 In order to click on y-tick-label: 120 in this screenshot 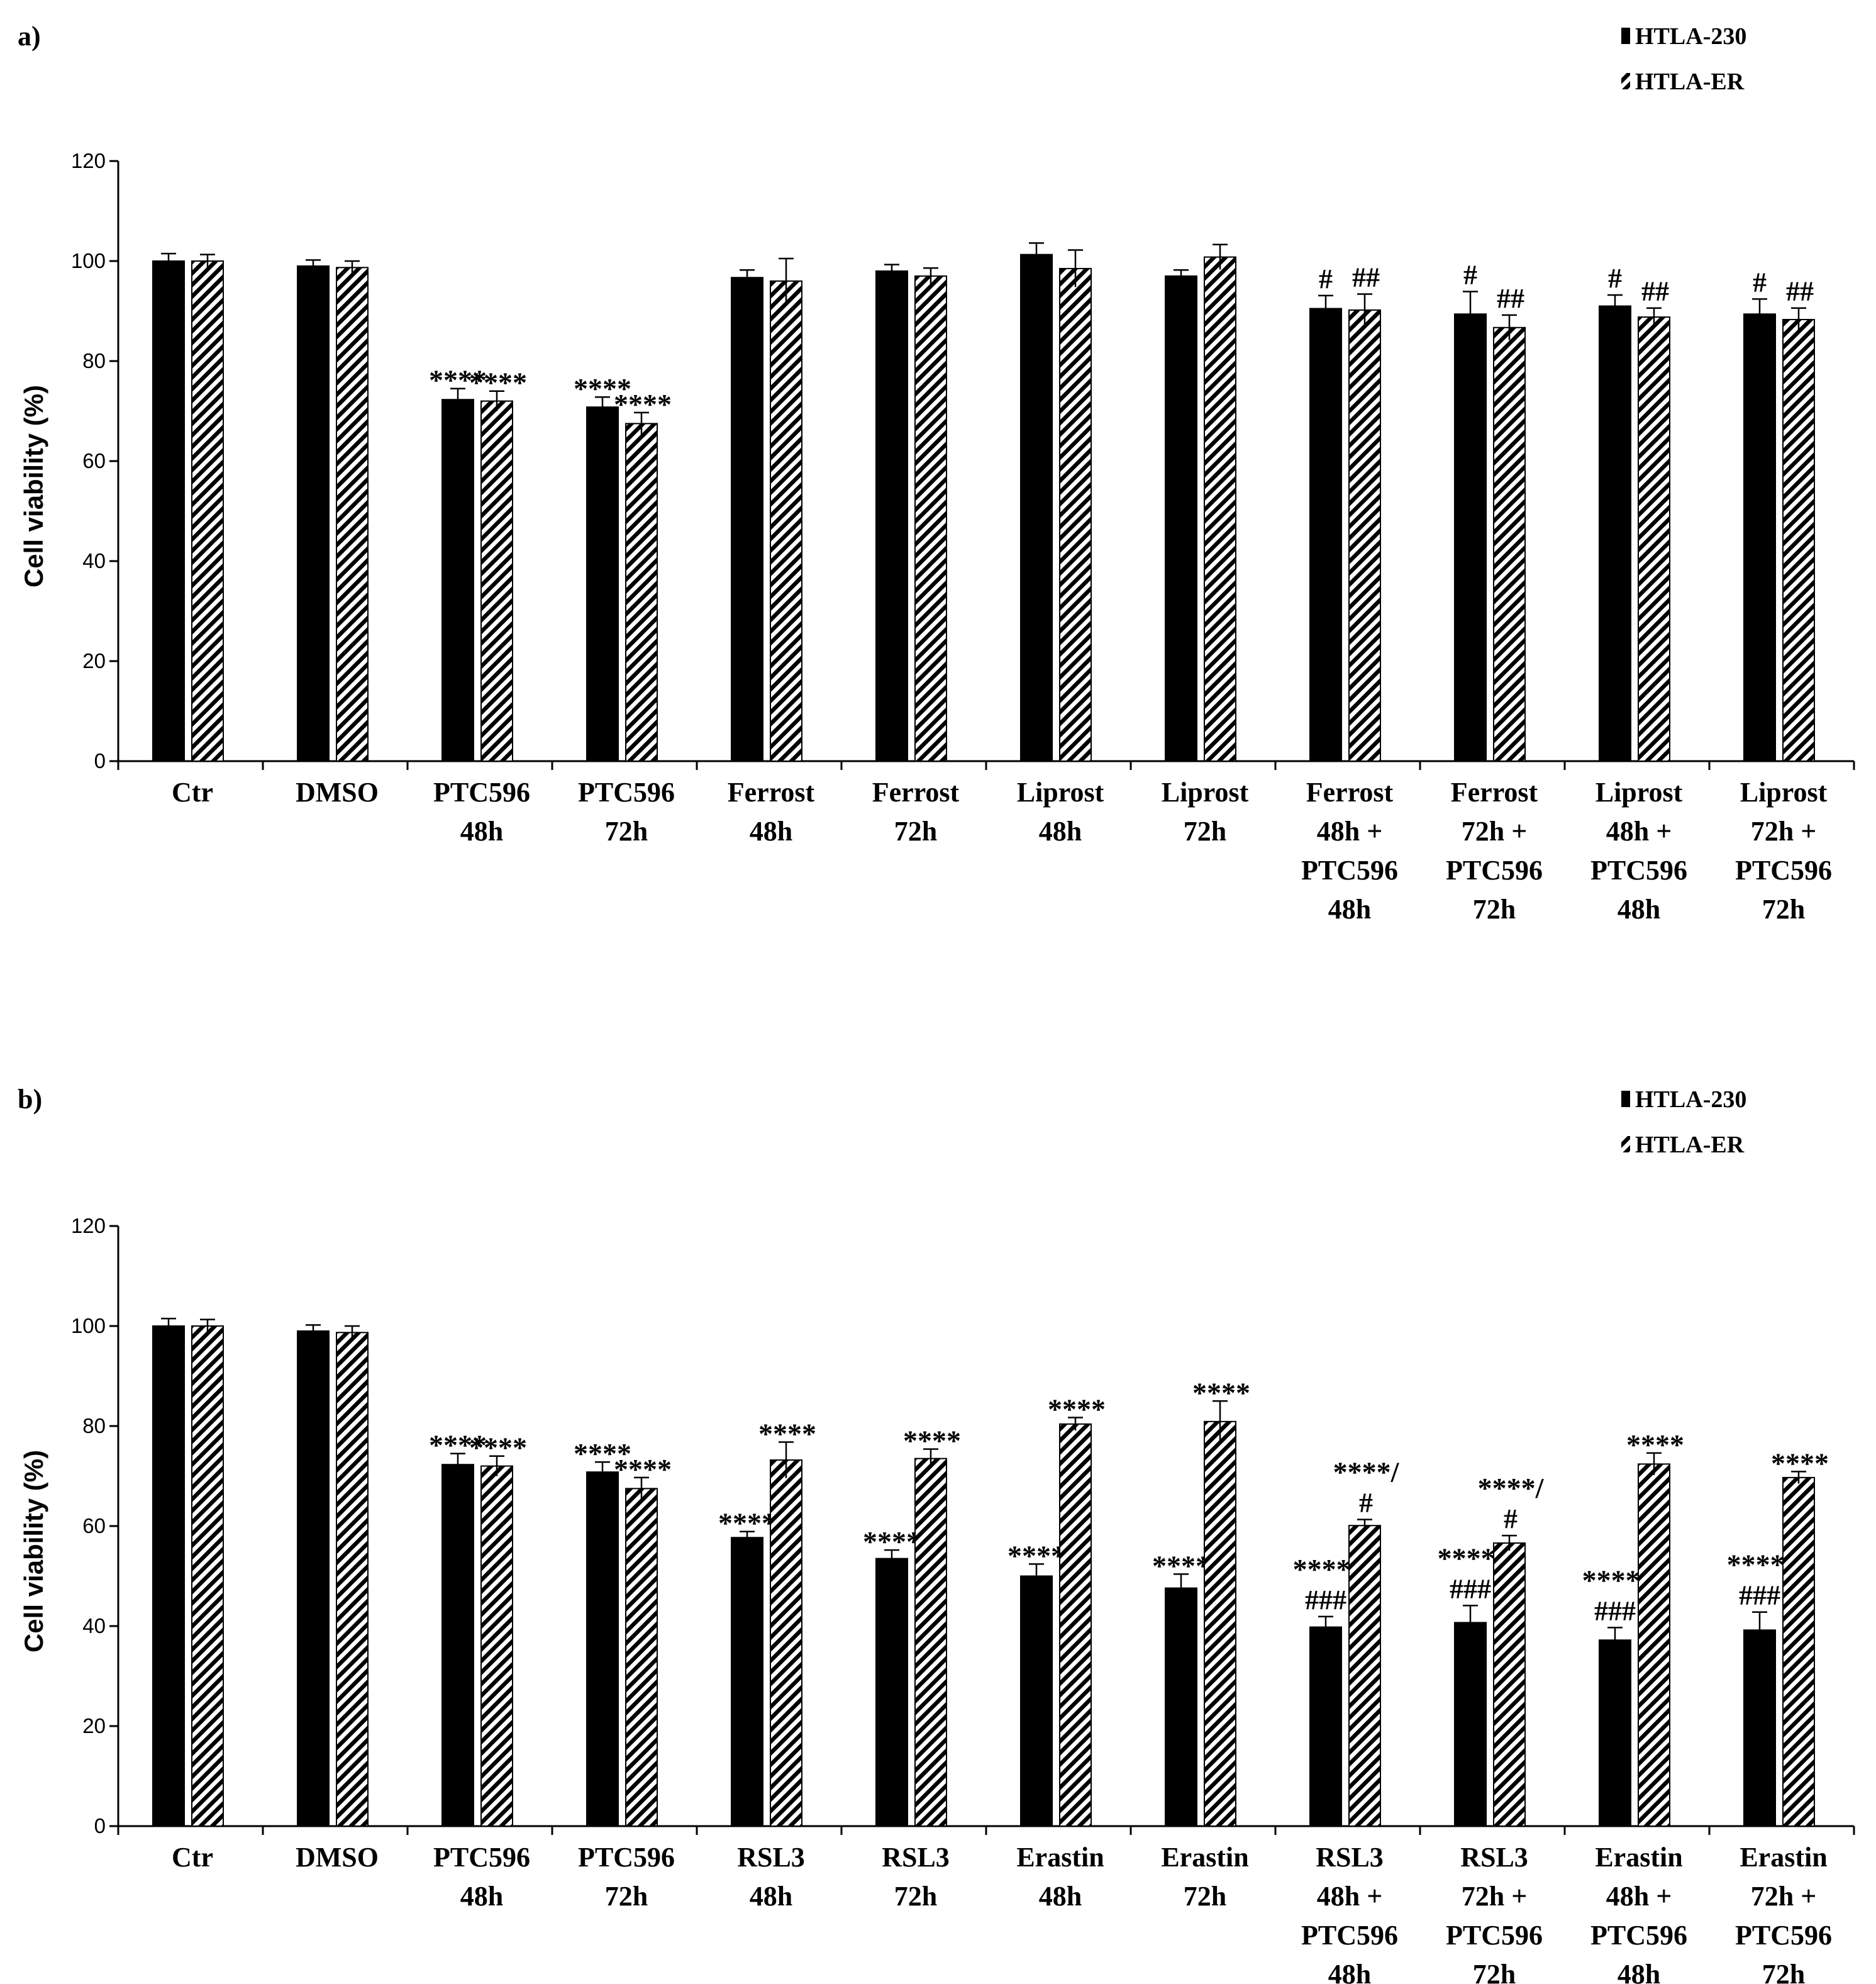, I will do `click(89, 160)`.